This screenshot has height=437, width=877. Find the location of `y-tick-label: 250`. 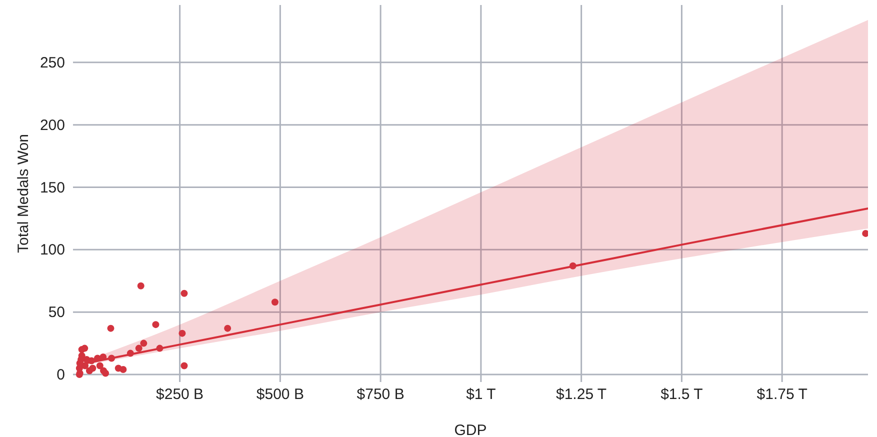

y-tick-label: 250 is located at coordinates (52, 63).